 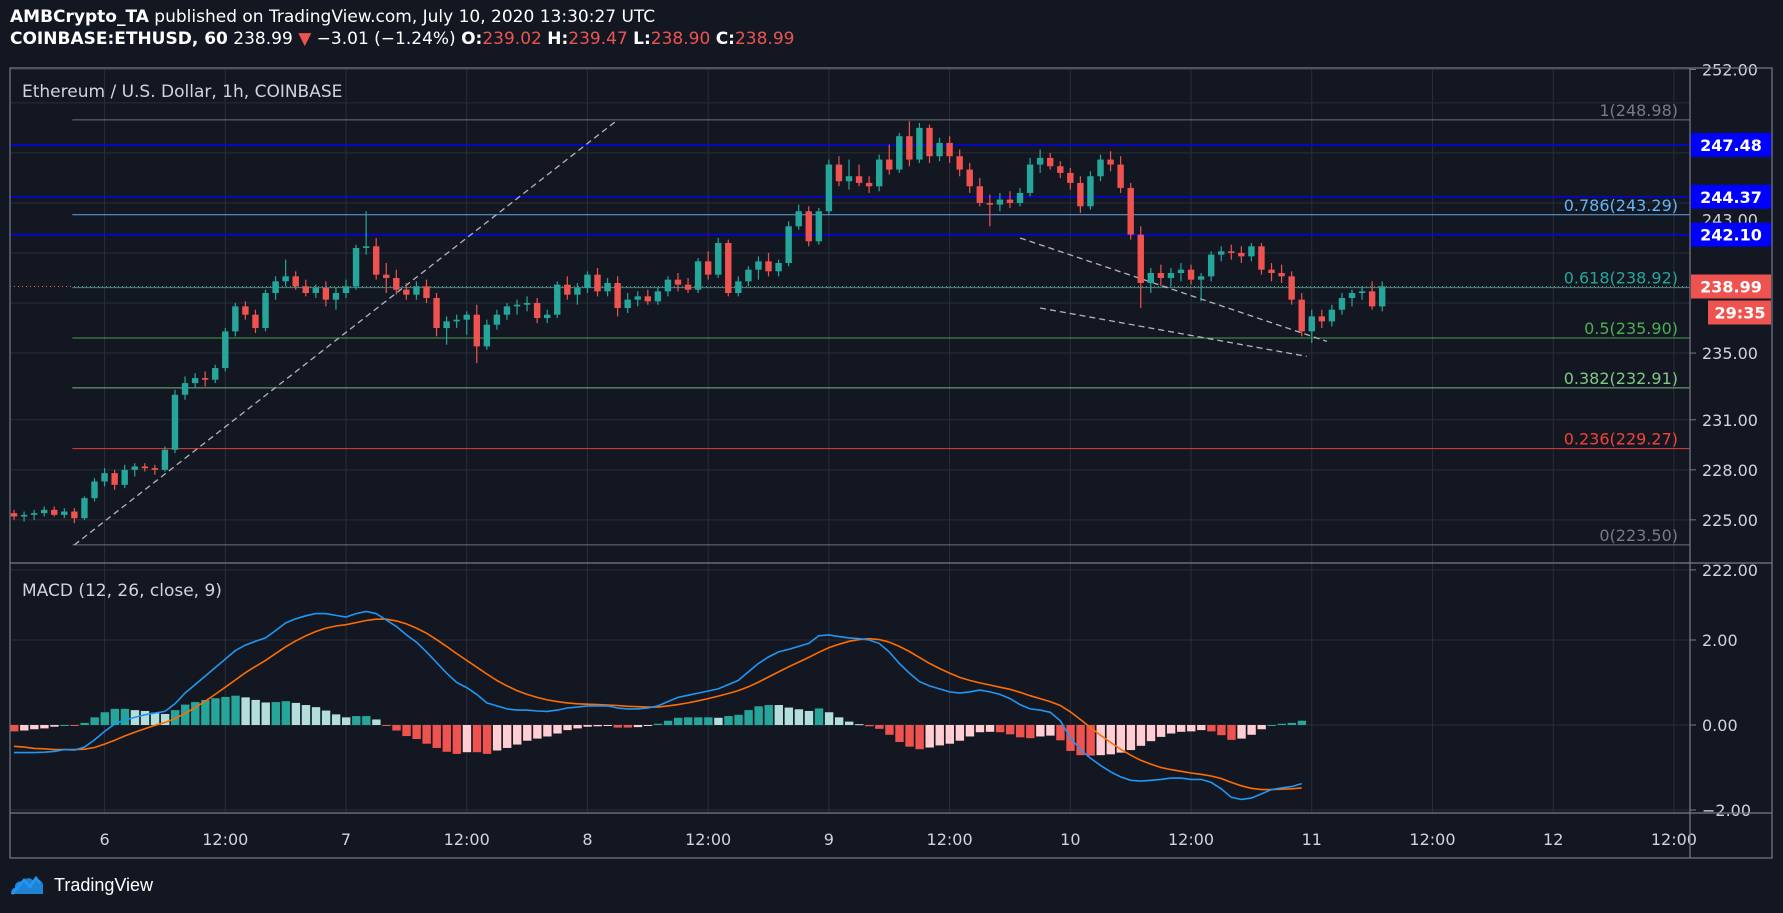 What do you see at coordinates (850, 216) in the screenshot?
I see `horizontal-levels` at bounding box center [850, 216].